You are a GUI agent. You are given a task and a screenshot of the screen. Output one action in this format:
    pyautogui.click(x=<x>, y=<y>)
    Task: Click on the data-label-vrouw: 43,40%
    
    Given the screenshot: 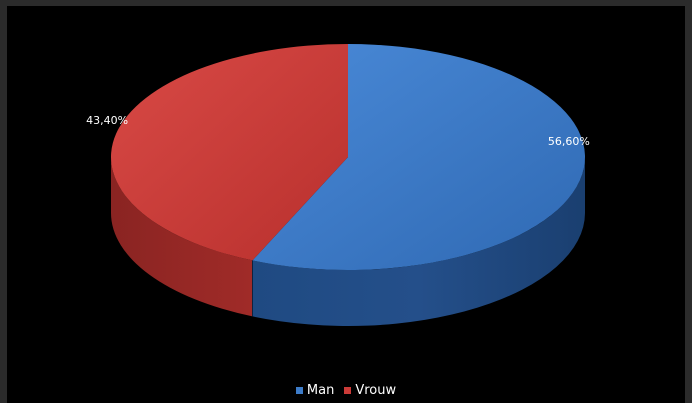 What is the action you would take?
    pyautogui.click(x=107, y=120)
    